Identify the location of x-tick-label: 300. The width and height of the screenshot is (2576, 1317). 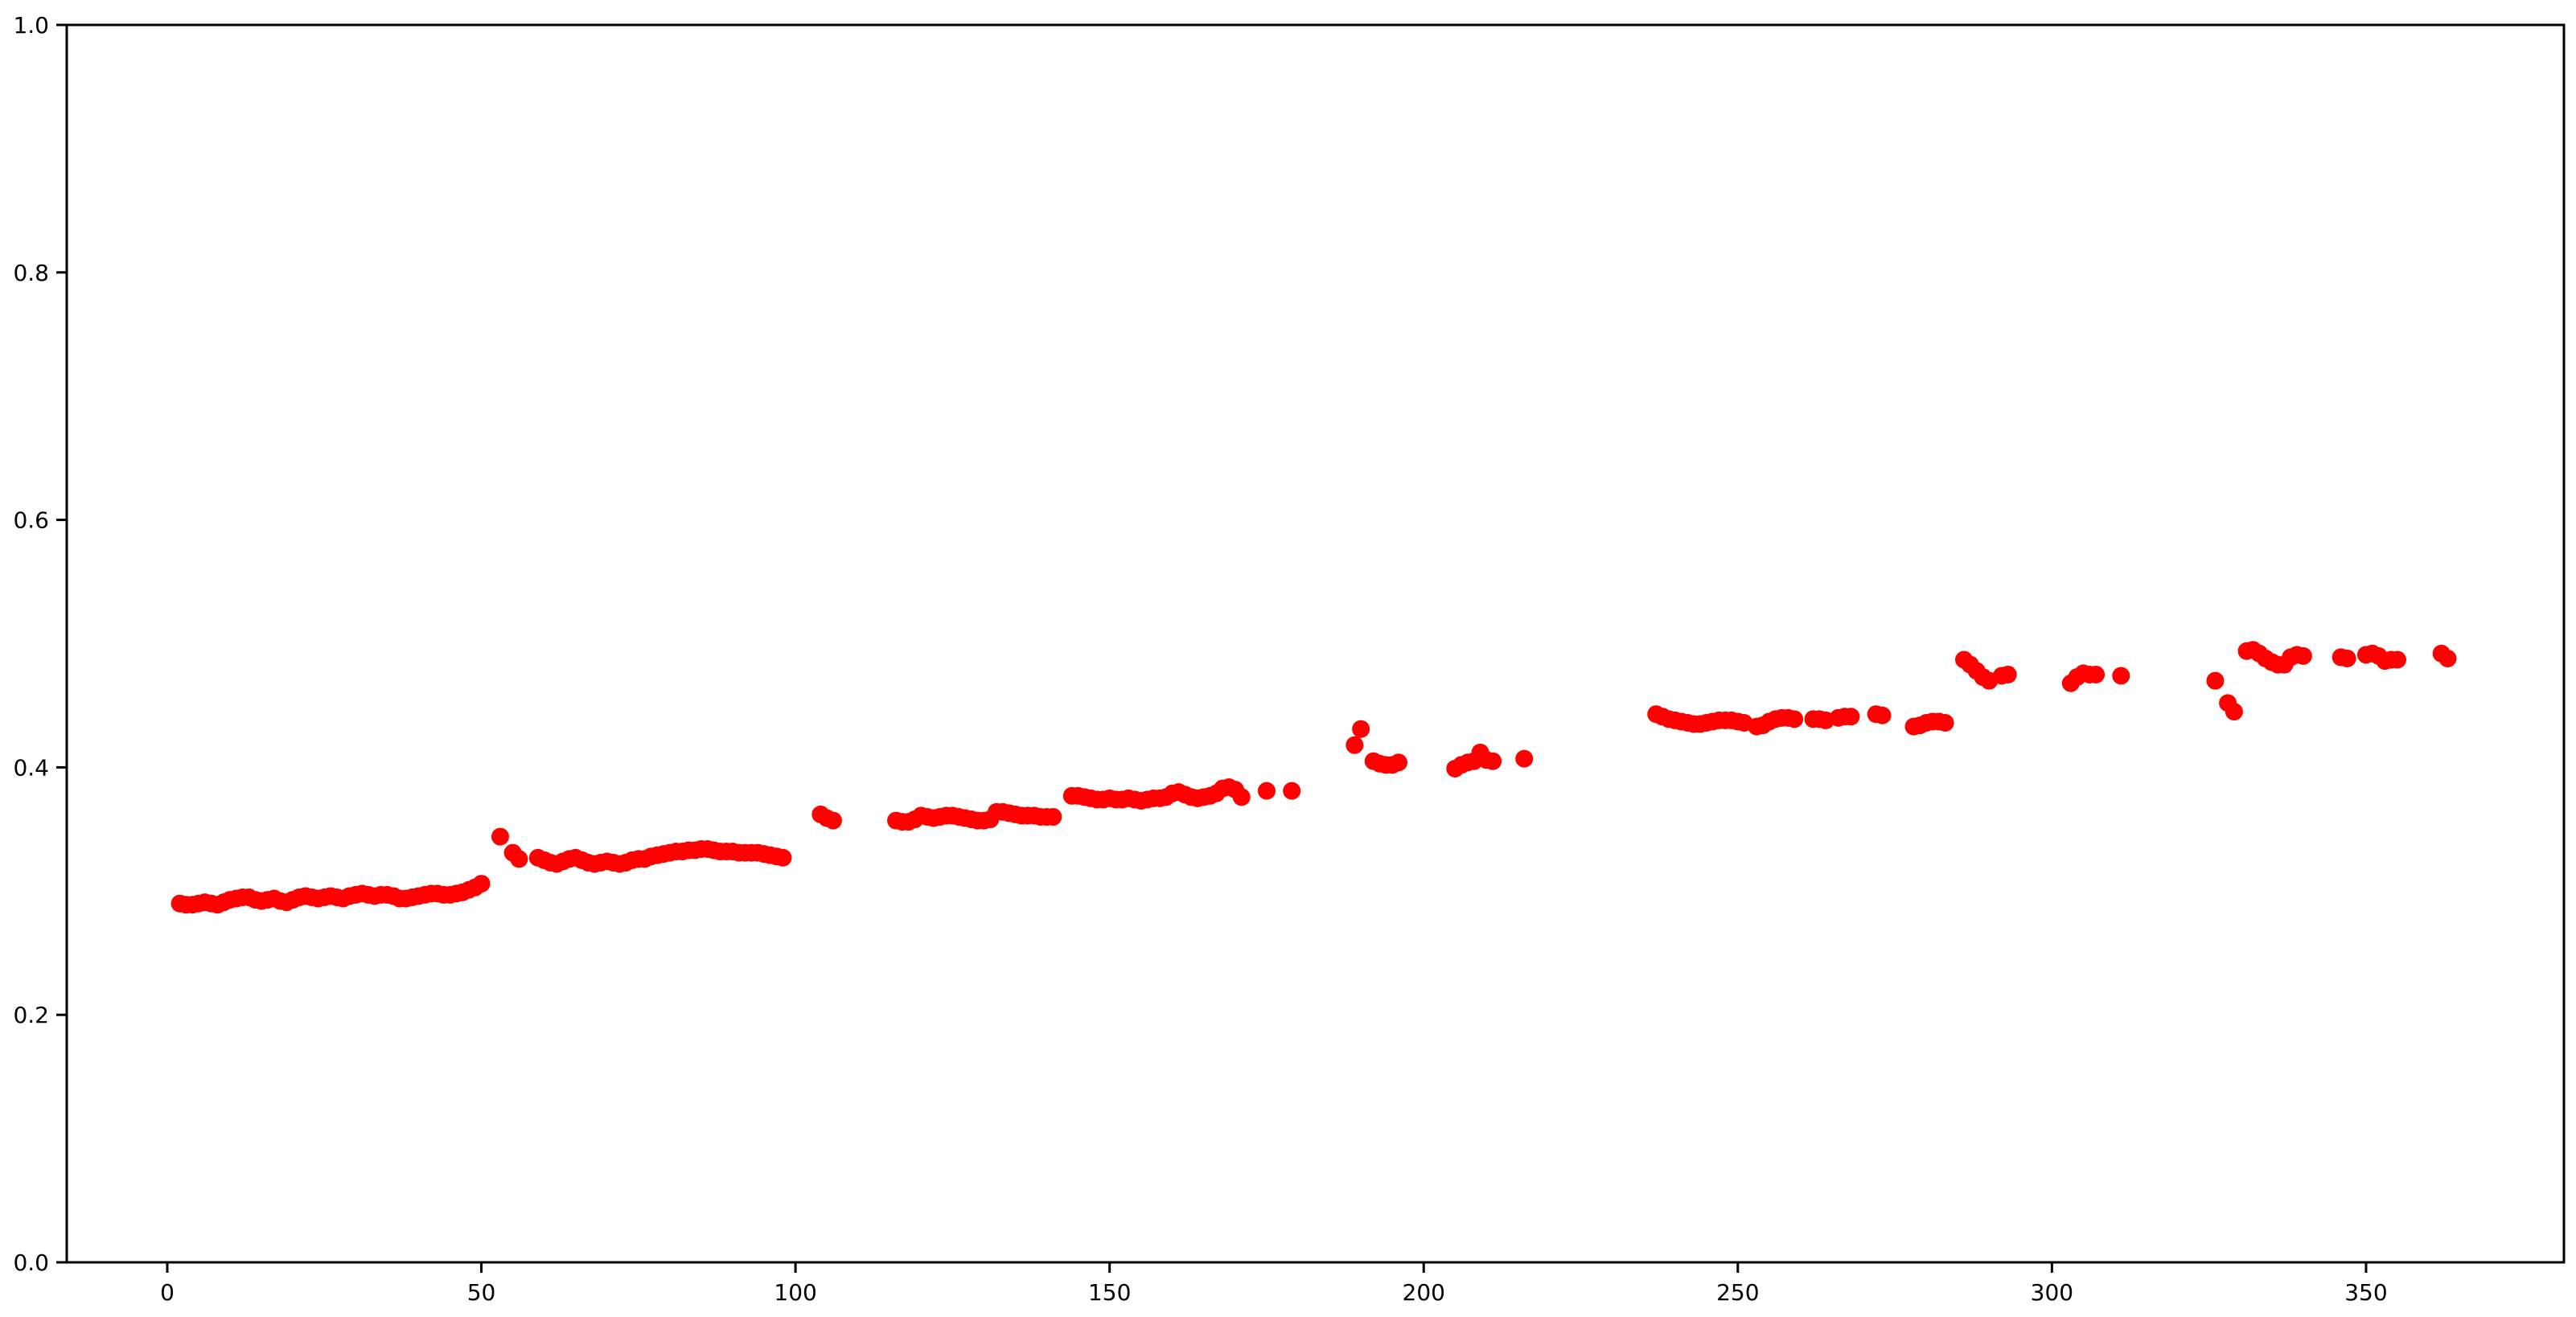
(2052, 1292).